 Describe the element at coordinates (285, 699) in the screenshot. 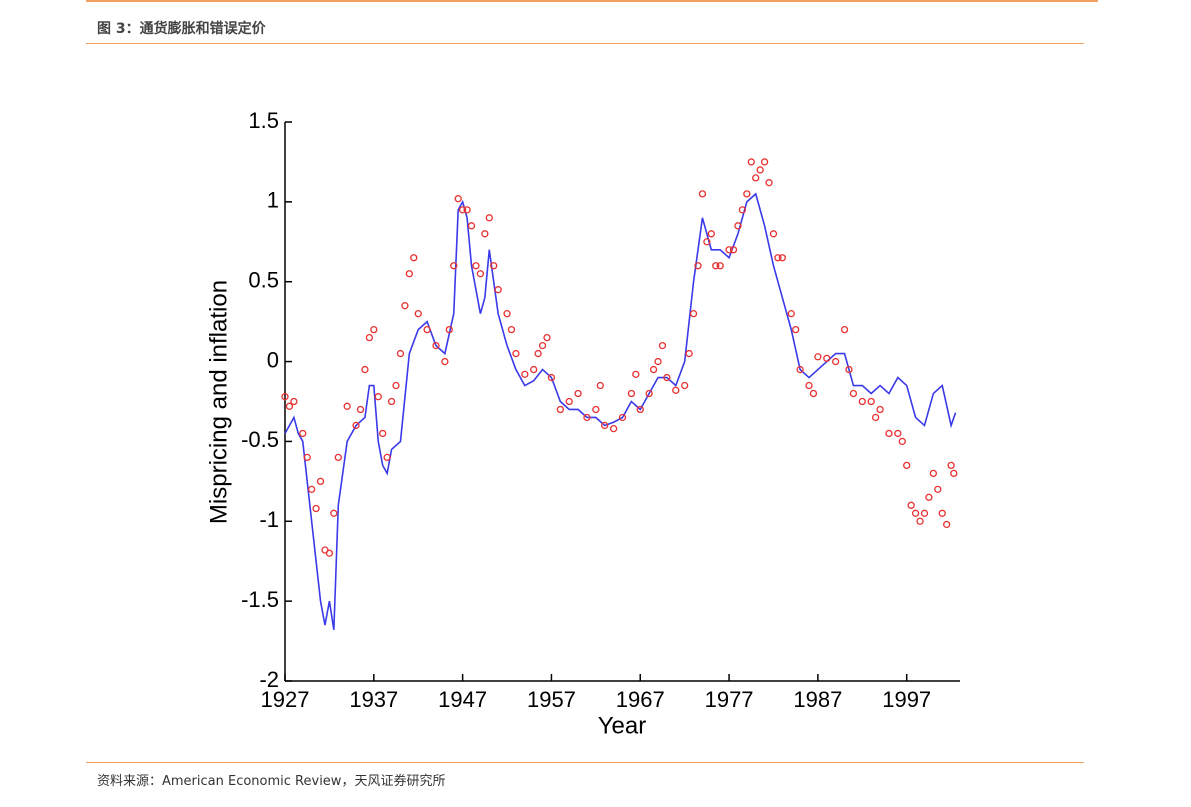

I see `x-tick-label: 1927` at that location.